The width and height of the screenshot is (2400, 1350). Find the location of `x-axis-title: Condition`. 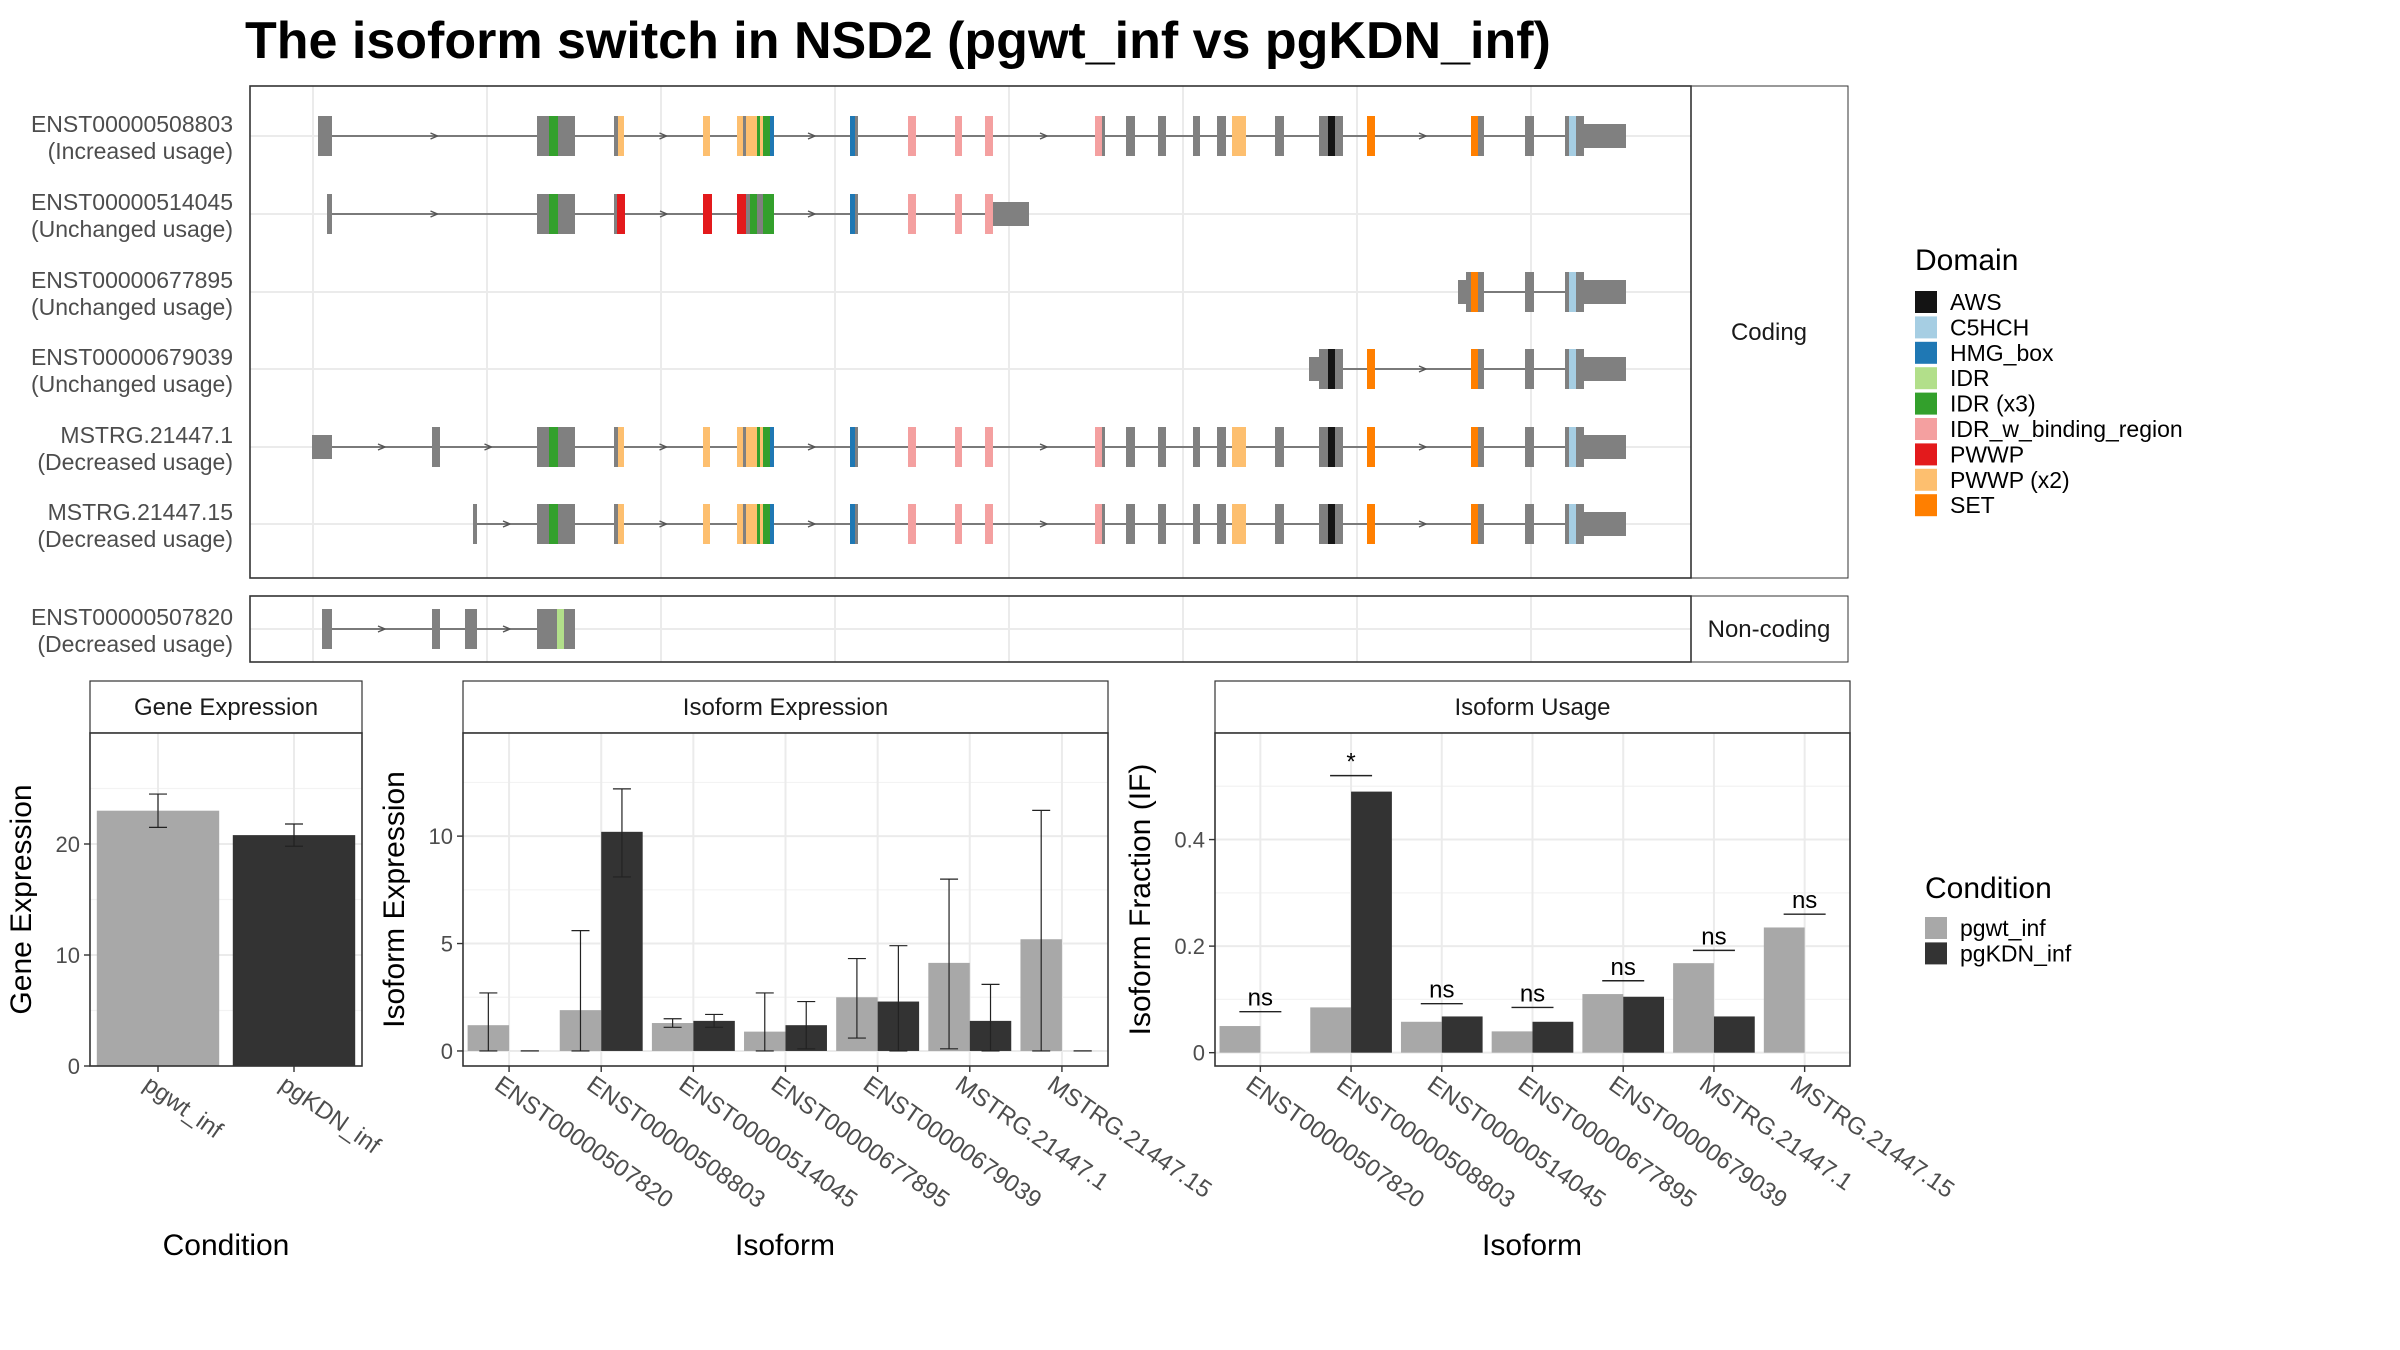

x-axis-title: Condition is located at coordinates (226, 1245).